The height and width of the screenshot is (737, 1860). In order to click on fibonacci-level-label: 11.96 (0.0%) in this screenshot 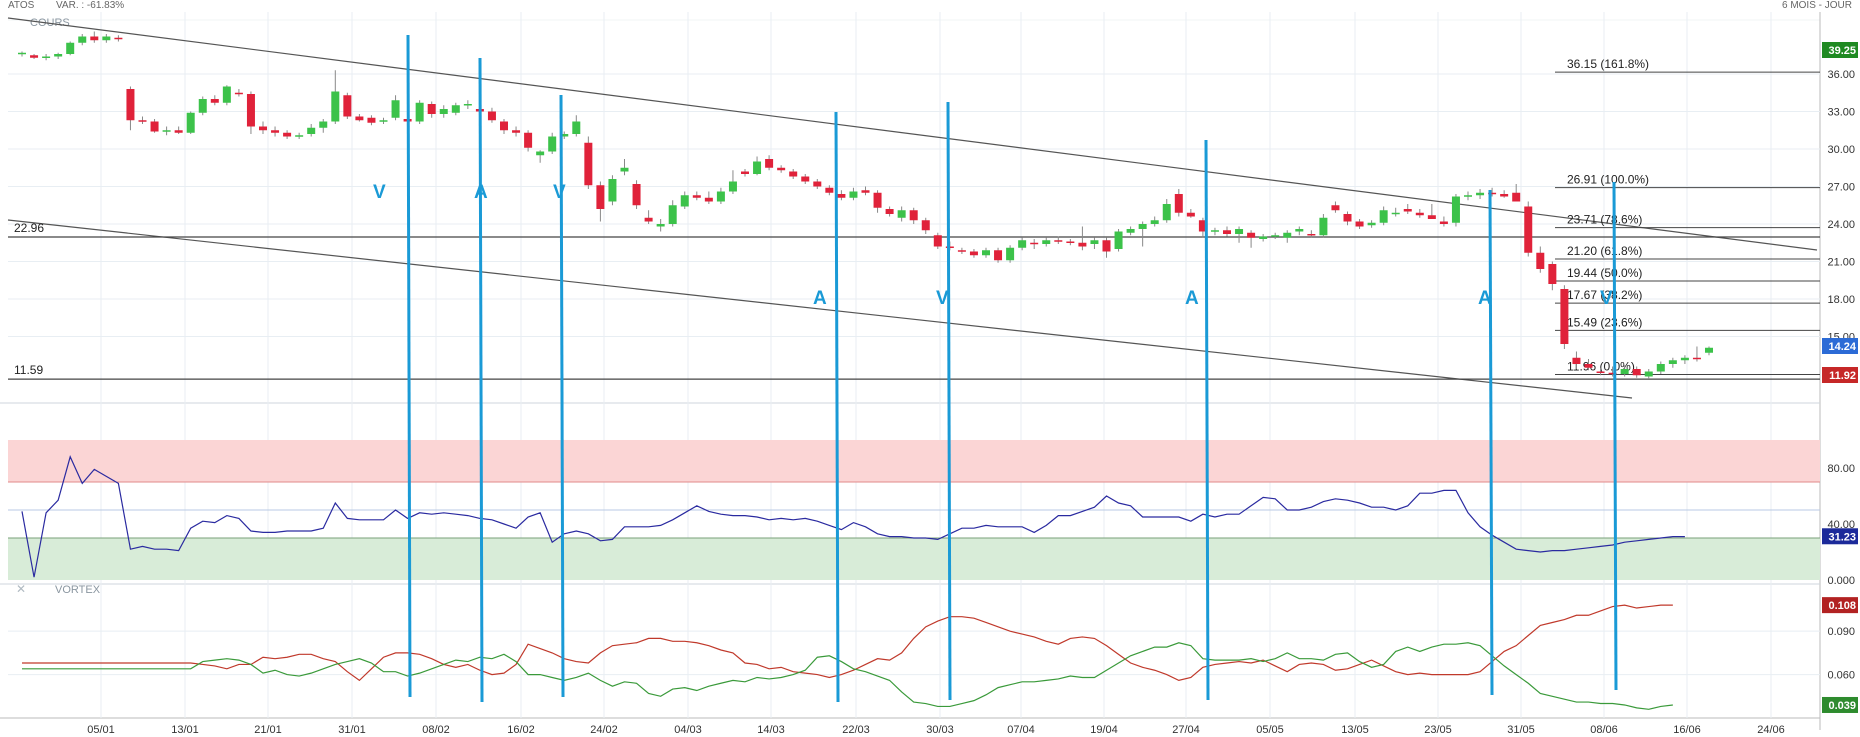, I will do `click(1601, 367)`.